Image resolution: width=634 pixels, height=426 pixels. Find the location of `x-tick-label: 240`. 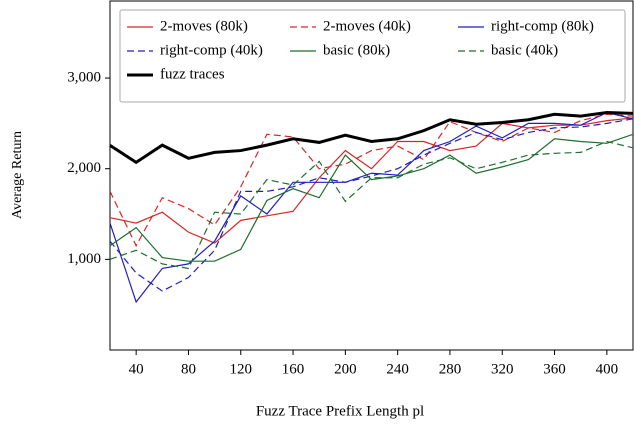

x-tick-label: 240 is located at coordinates (397, 369).